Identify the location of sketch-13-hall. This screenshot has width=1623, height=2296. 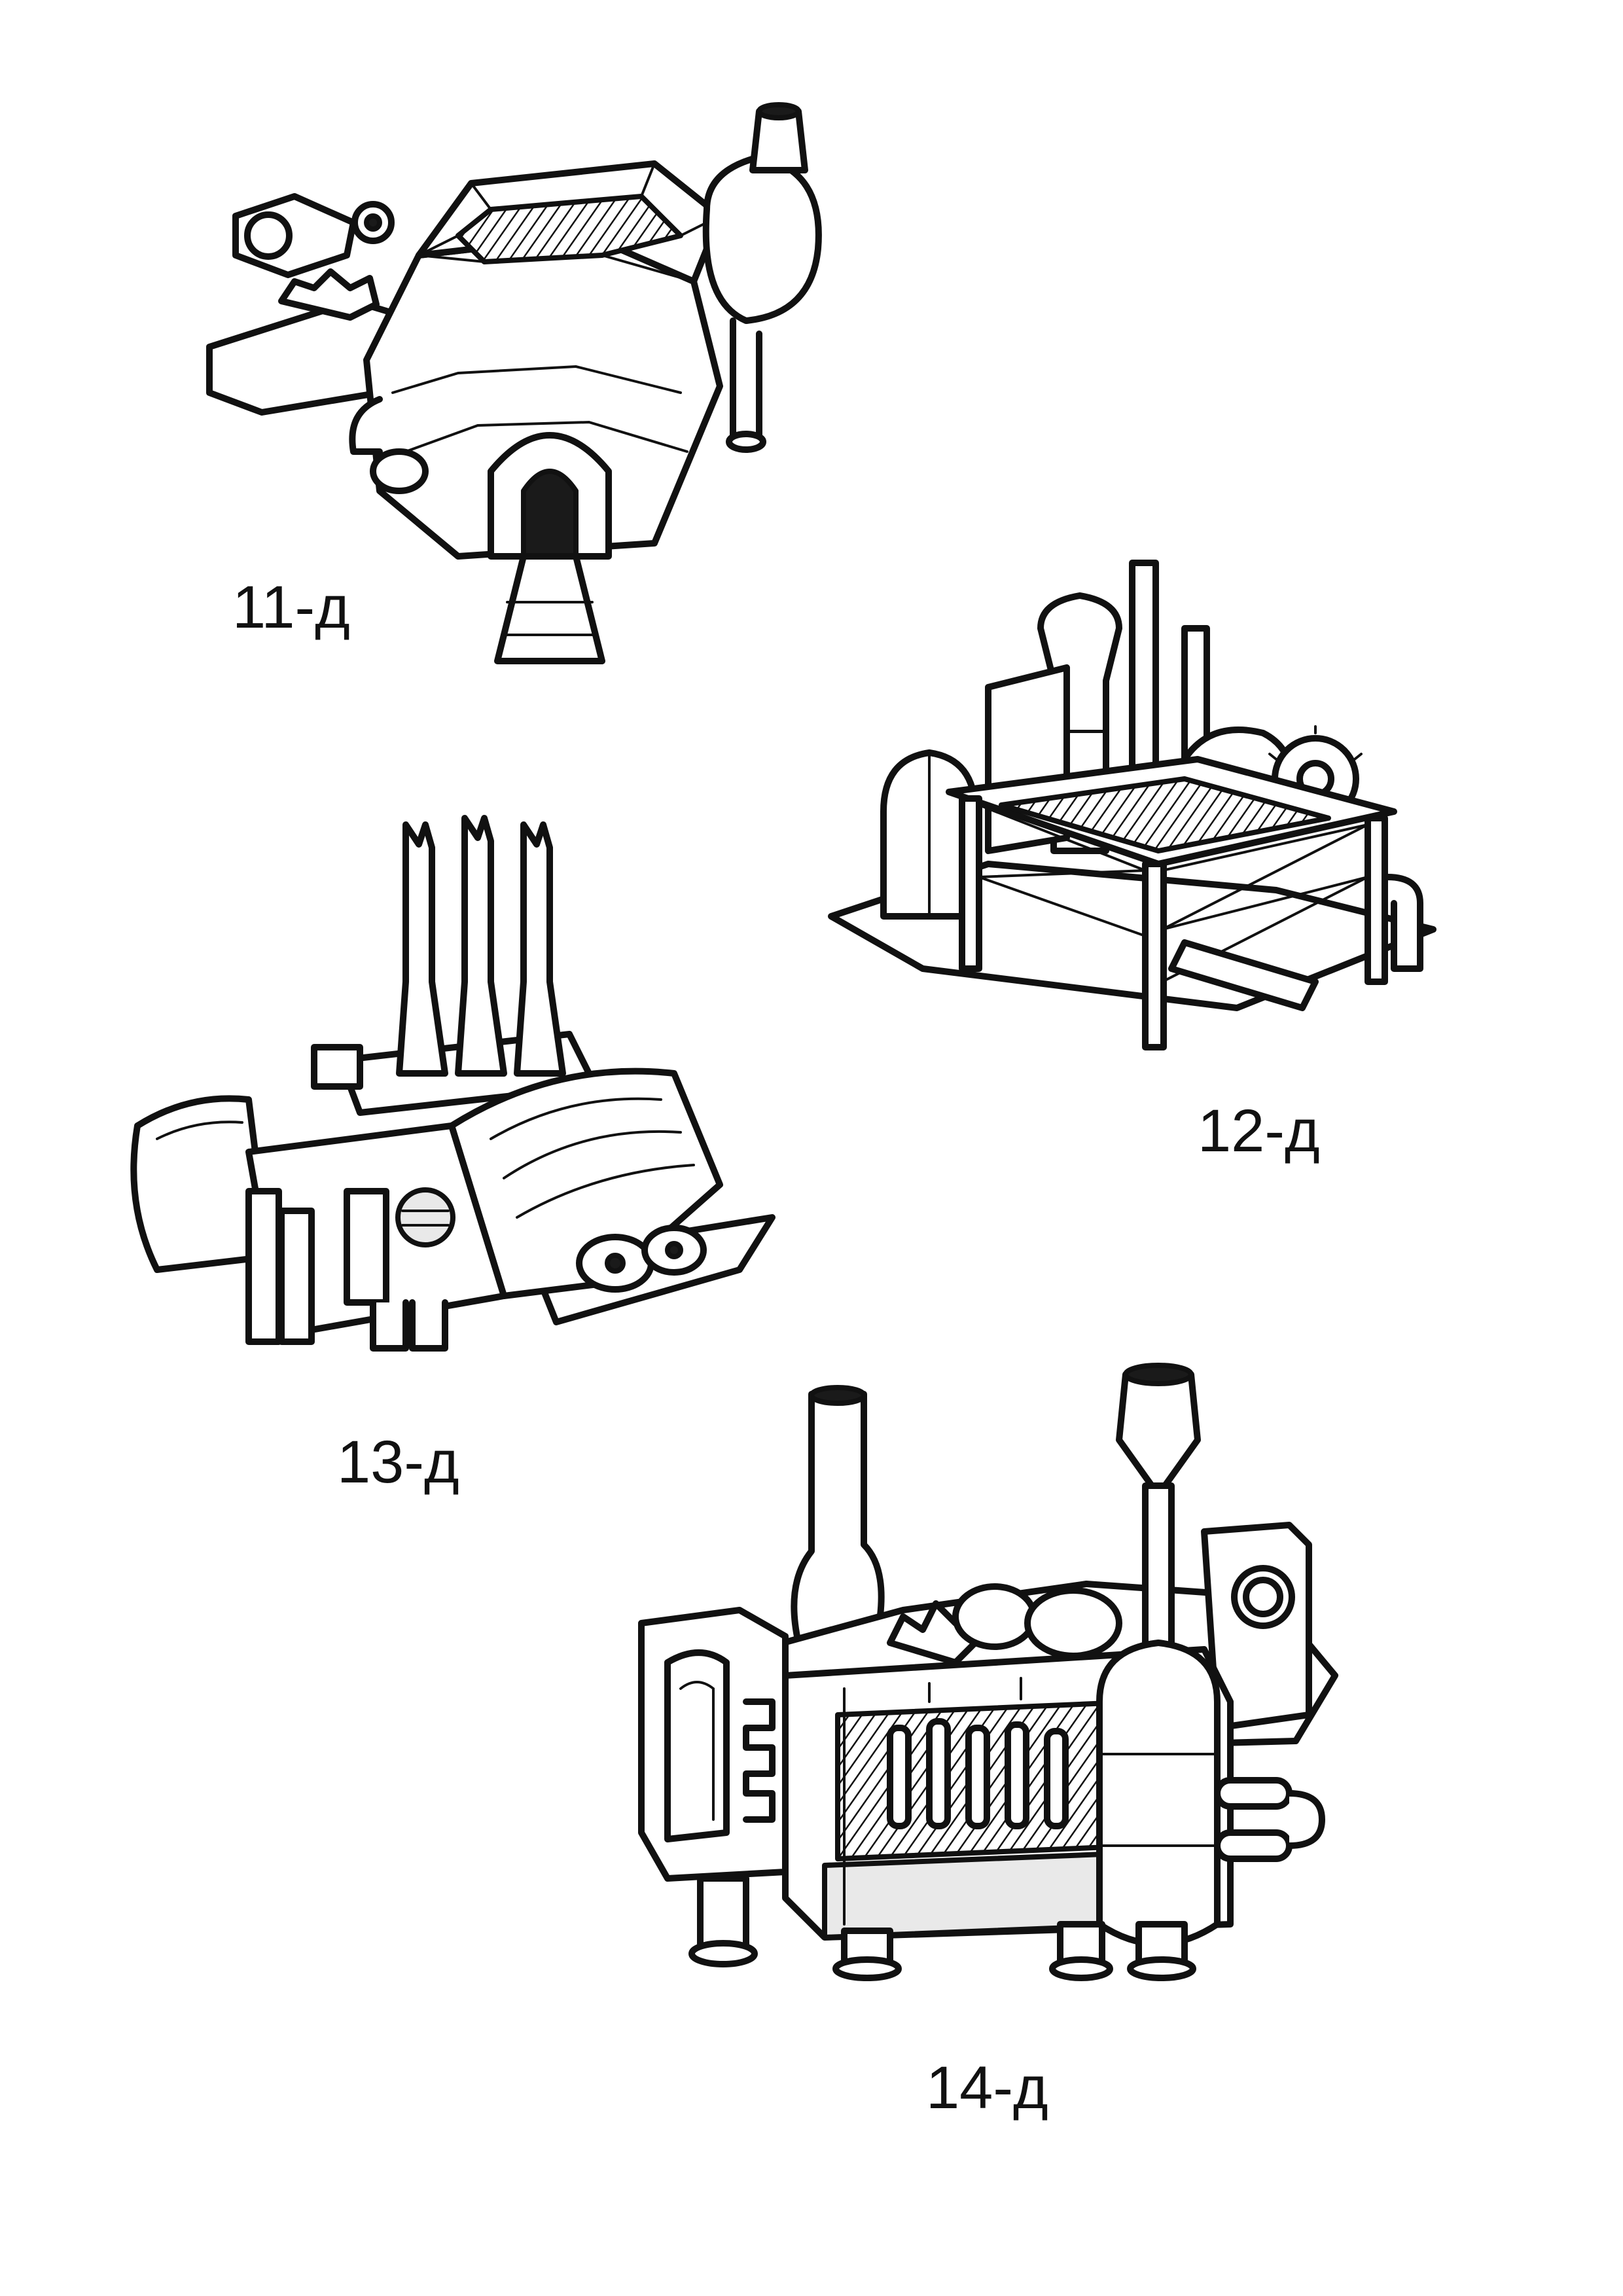
(441, 1079).